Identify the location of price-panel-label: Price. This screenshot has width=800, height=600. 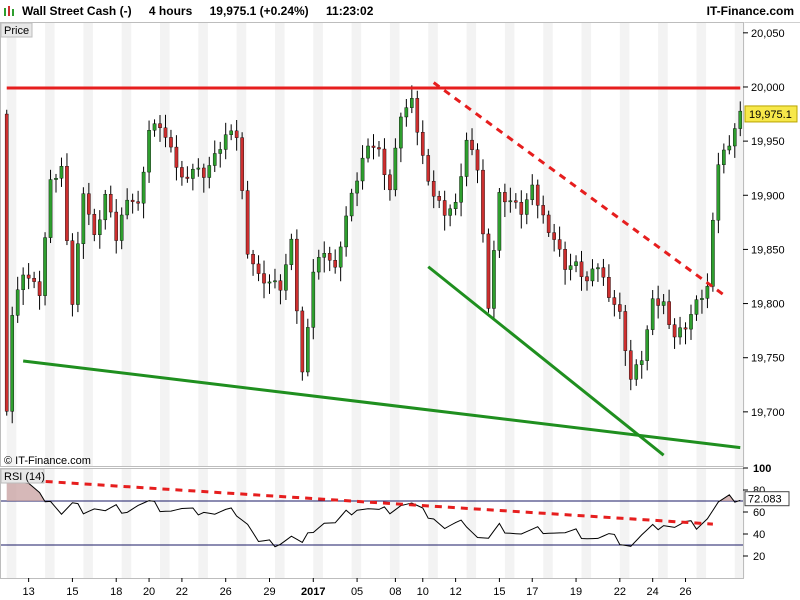
(16, 31).